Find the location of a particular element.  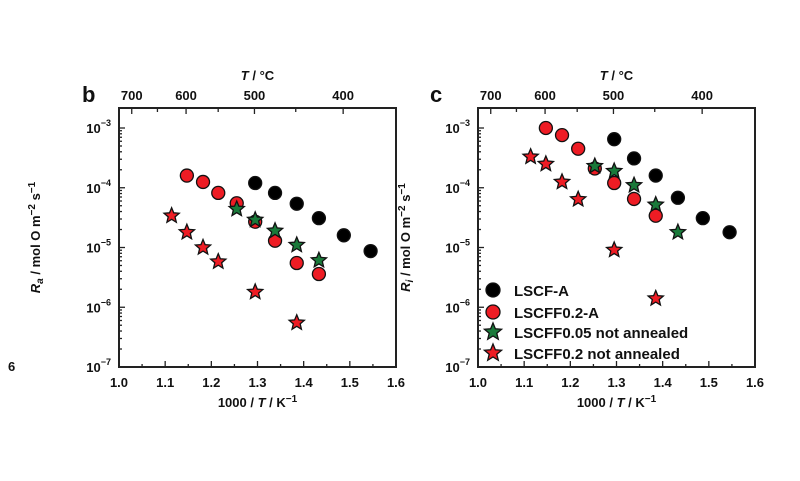

legend-label: LSCFF0.05 not annealed is located at coordinates (601, 333).